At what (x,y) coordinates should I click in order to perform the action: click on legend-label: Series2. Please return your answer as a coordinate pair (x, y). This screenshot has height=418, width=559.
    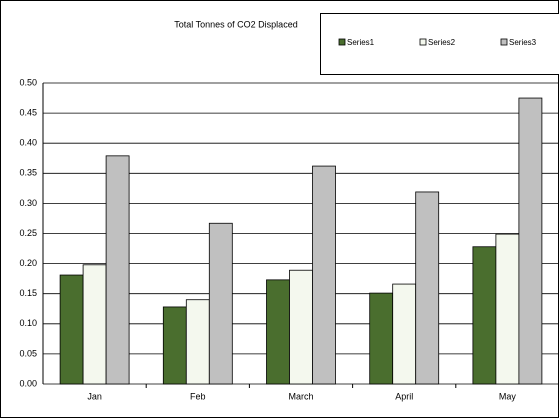
    Looking at the image, I should click on (442, 42).